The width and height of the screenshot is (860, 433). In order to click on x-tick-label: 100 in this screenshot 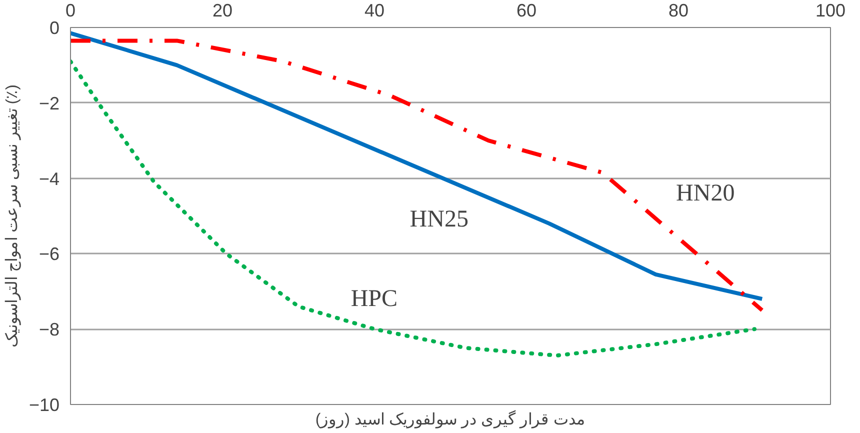, I will do `click(830, 10)`.